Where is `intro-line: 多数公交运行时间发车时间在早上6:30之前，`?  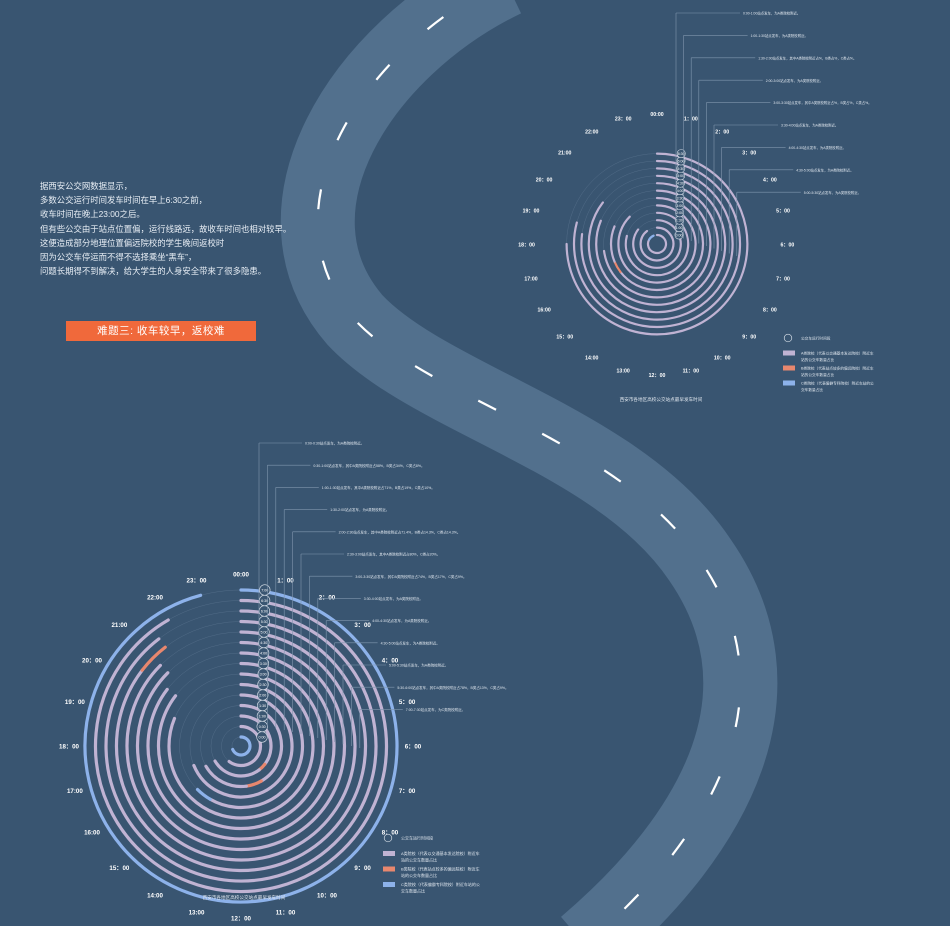 intro-line: 多数公交运行时间发车时间在早上6:30之前， is located at coordinates (124, 200).